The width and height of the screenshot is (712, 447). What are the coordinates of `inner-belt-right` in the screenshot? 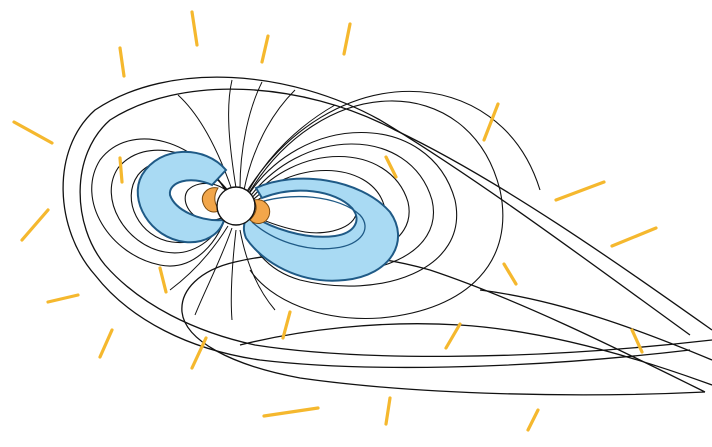 It's located at (260, 211).